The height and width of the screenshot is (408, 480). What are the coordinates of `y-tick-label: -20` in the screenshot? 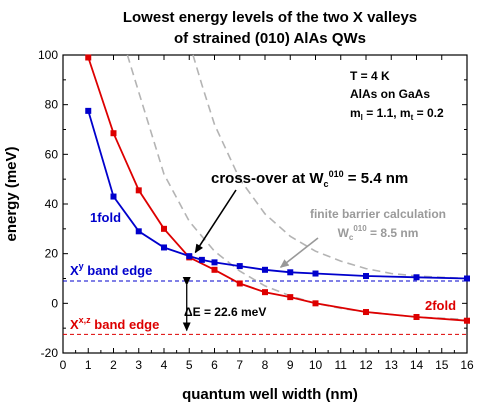 It's located at (50, 353).